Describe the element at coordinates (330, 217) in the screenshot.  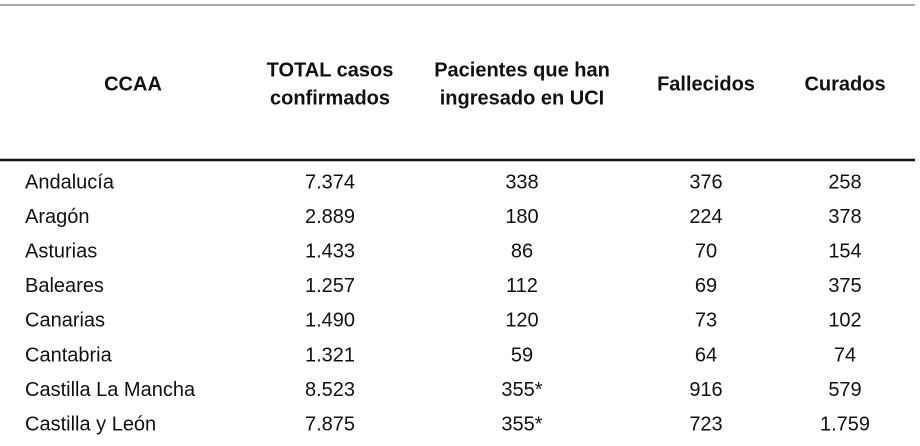
I see `cell: 2.889` at that location.